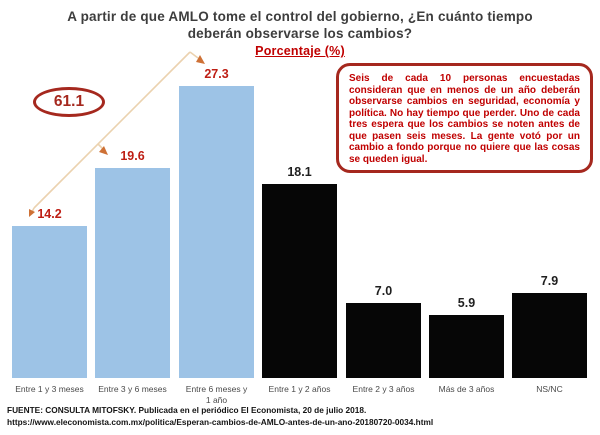 The height and width of the screenshot is (435, 600). Describe the element at coordinates (549, 389) in the screenshot. I see `x-axis-label: NS/NC` at that location.